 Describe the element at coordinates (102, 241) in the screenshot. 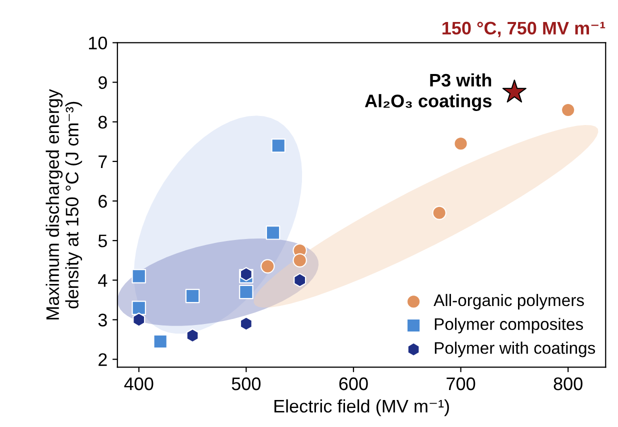

I see `y-tick-label: 5` at that location.